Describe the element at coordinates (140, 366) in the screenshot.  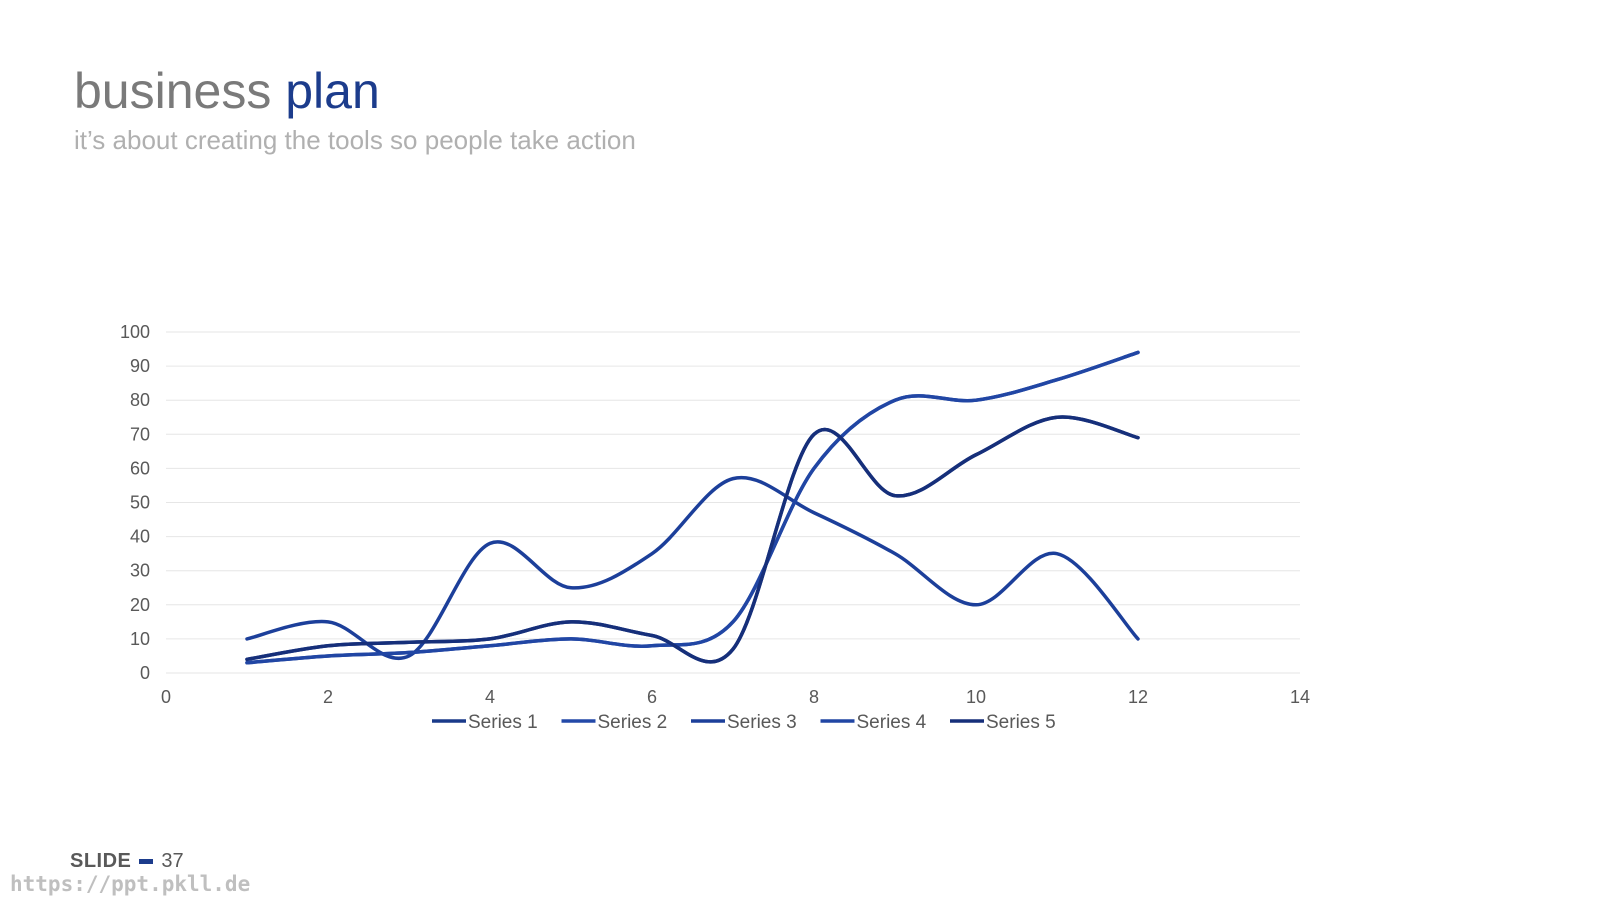
I see `y-tick-label: 90` at that location.